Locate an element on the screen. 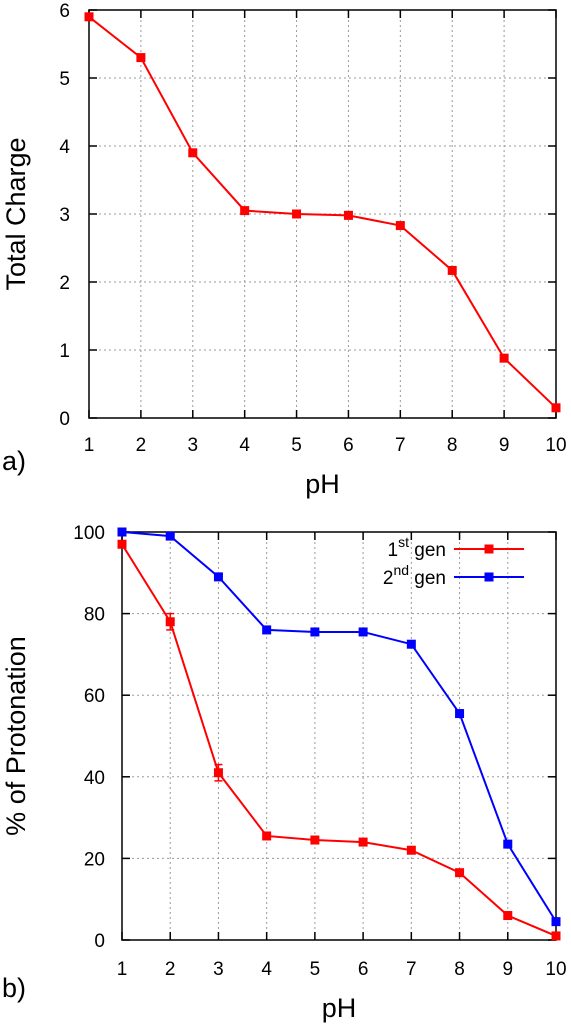  chart2-y-tick-label: 40 is located at coordinates (94, 778).